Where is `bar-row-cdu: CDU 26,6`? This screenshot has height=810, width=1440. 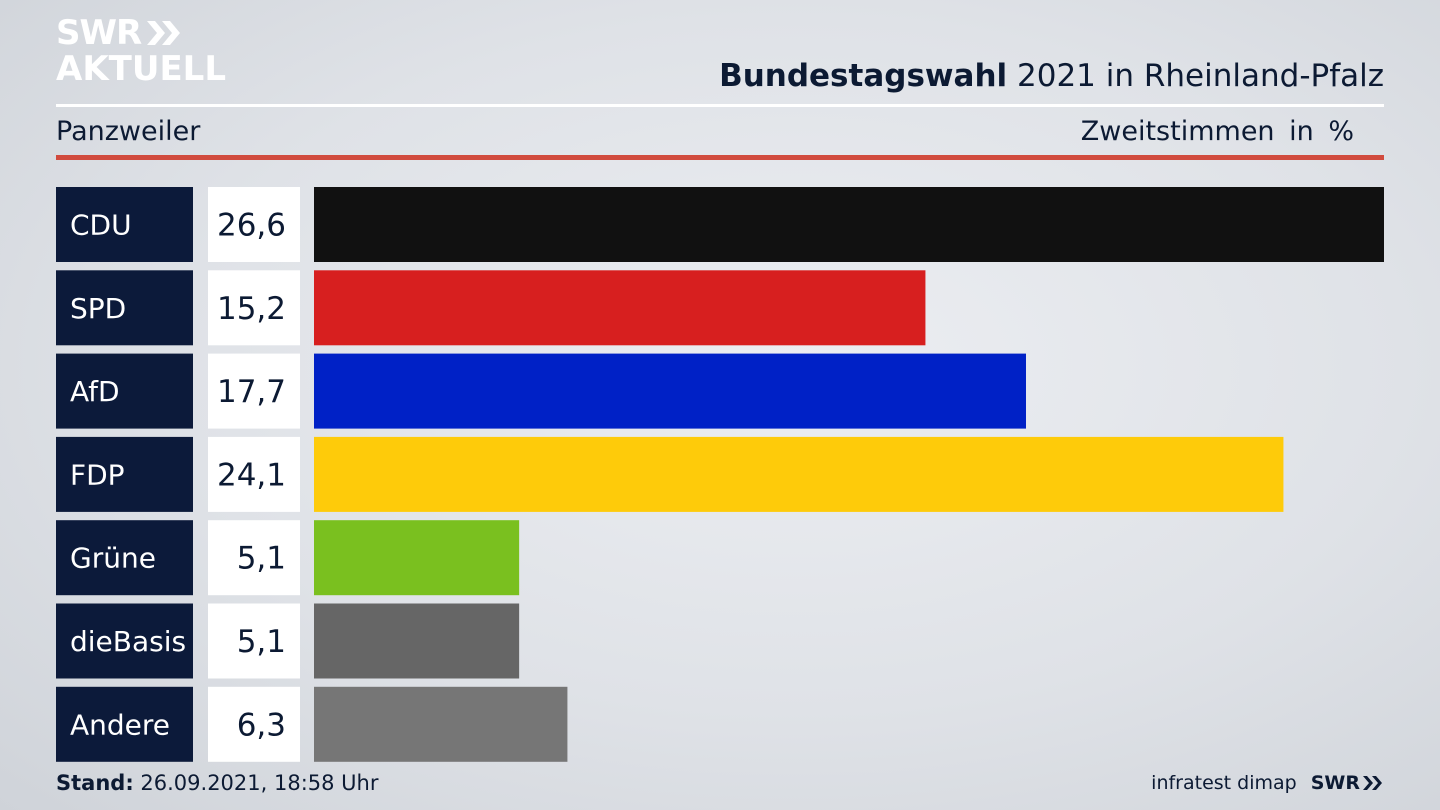
bar-row-cdu: CDU 26,6 is located at coordinates (720, 224).